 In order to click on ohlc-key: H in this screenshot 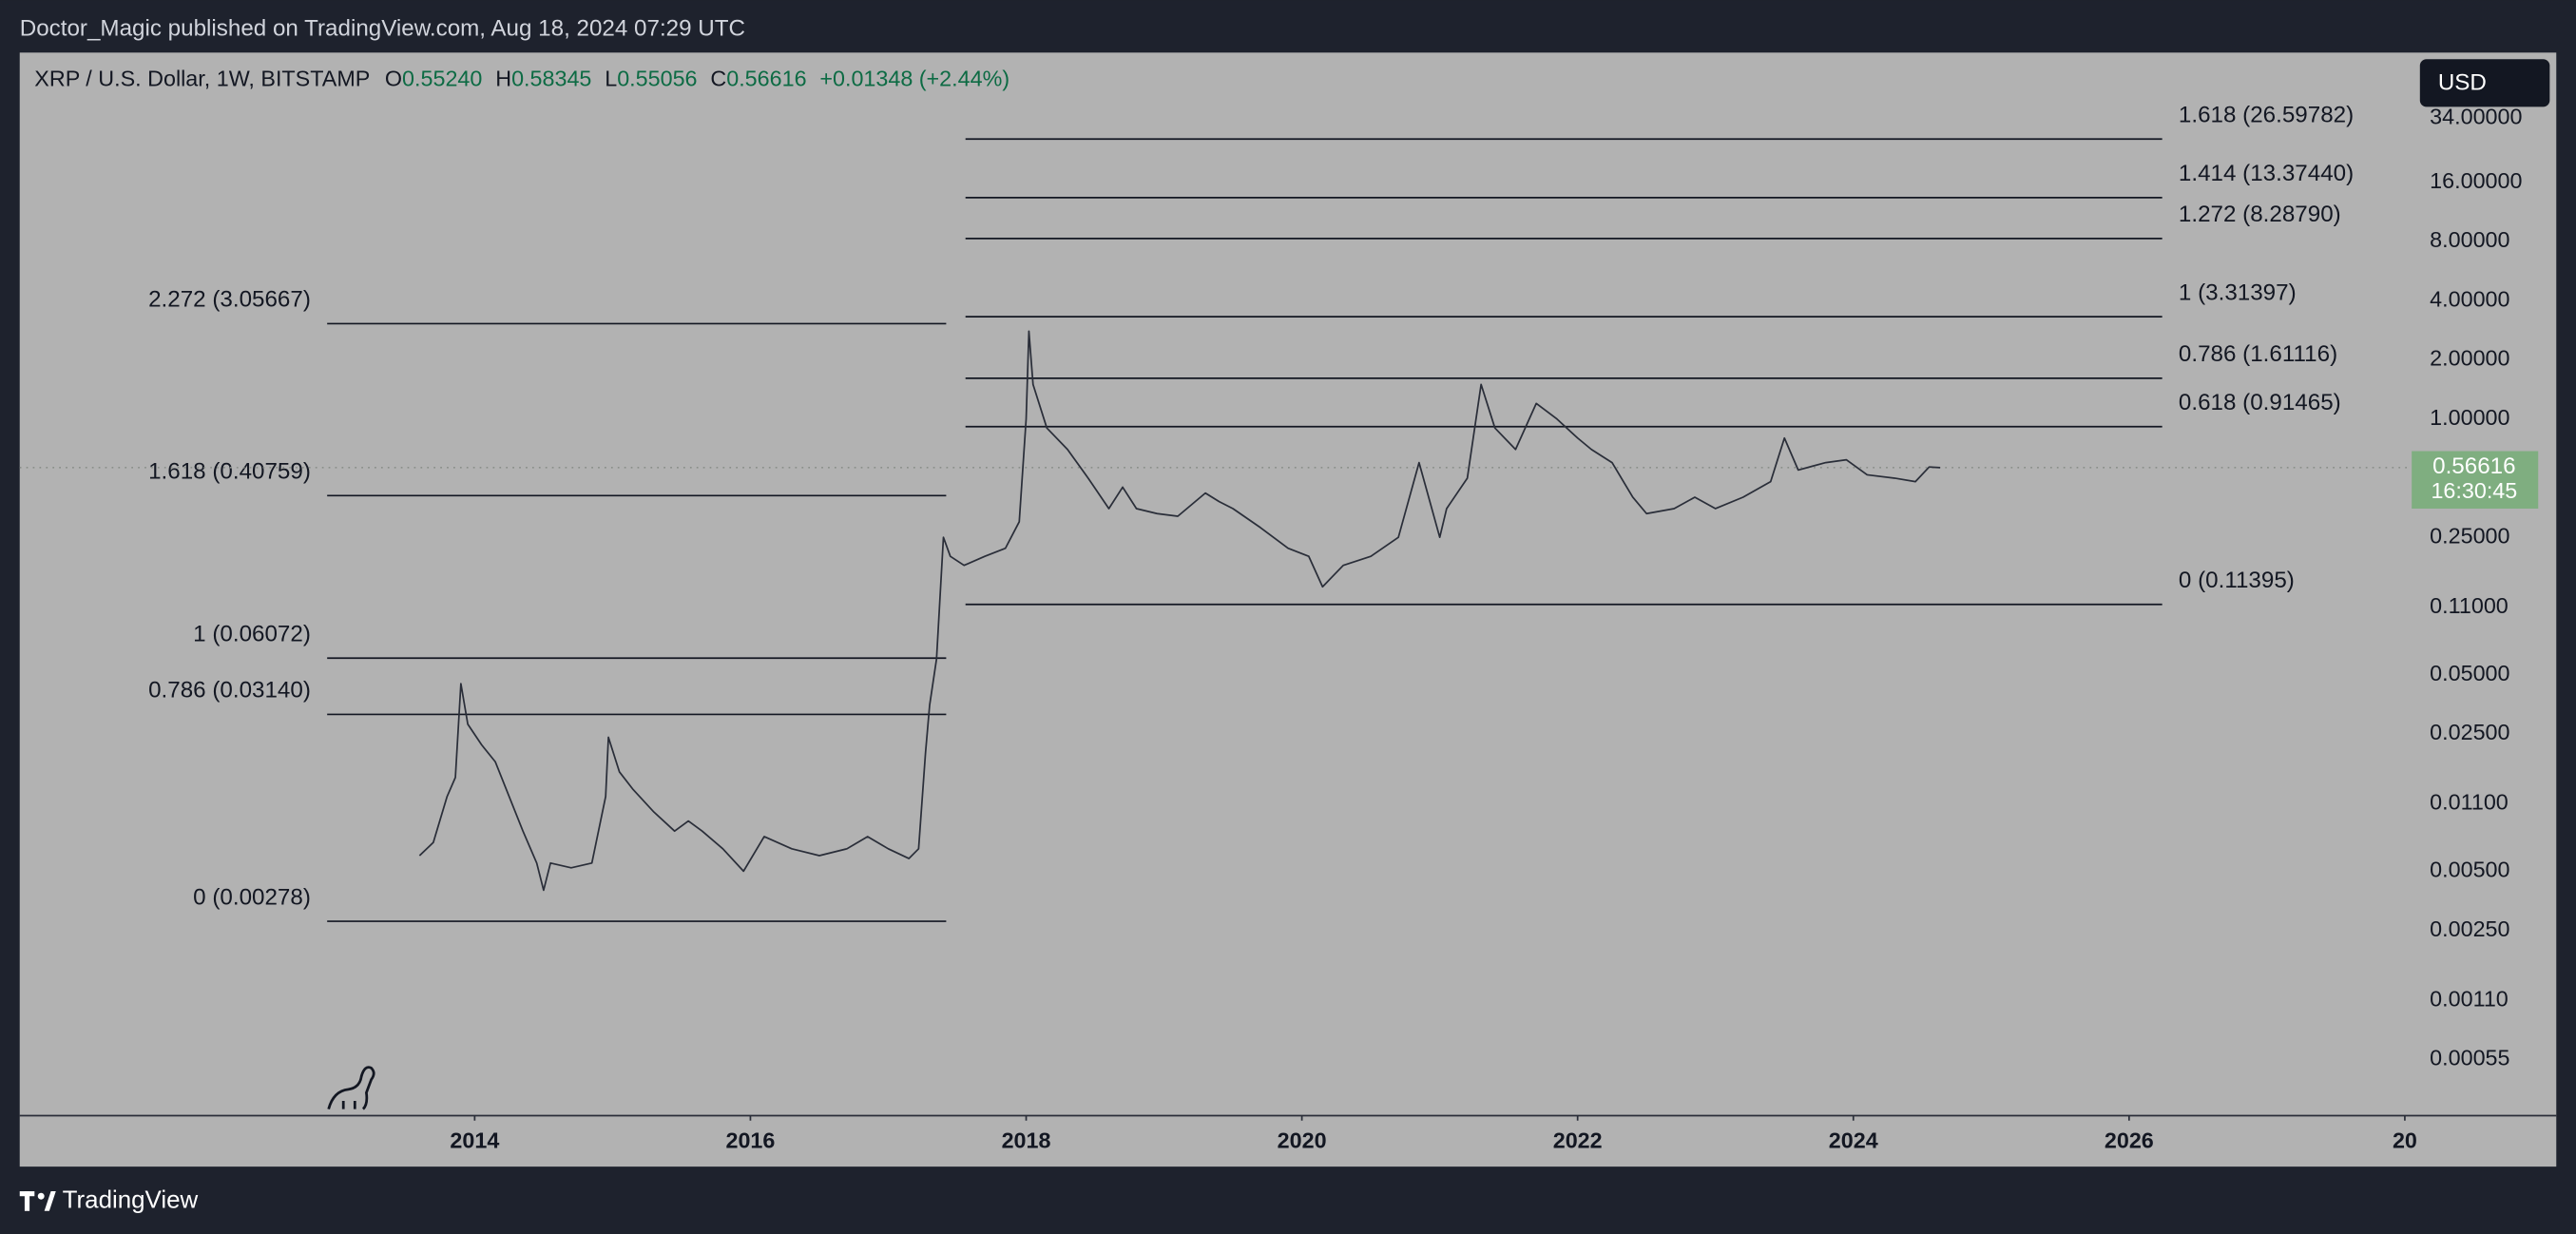, I will do `click(503, 79)`.